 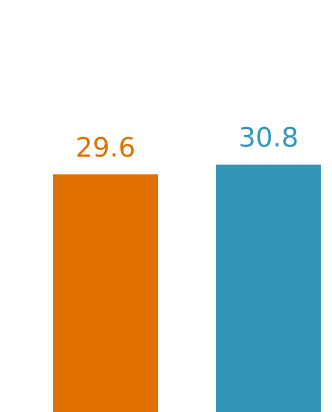 I want to click on data-label-2: 30.8, so click(x=268, y=138).